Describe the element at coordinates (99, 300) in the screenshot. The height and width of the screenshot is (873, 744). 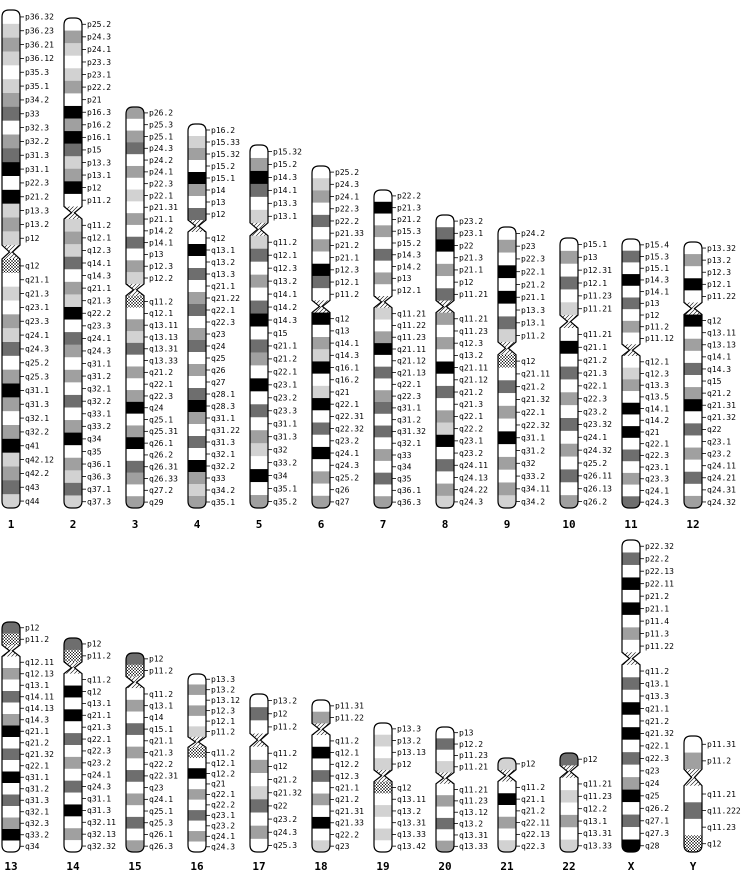
I see `band-label: q21.3` at that location.